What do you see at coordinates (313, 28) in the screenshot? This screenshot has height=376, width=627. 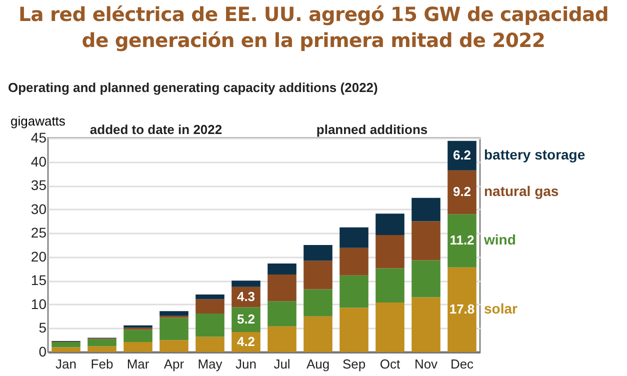 I see `chart-title: La red eléctrica de EE. UU. agregó 15 GW de capacidad de generación en la primera mitad de 2022` at bounding box center [313, 28].